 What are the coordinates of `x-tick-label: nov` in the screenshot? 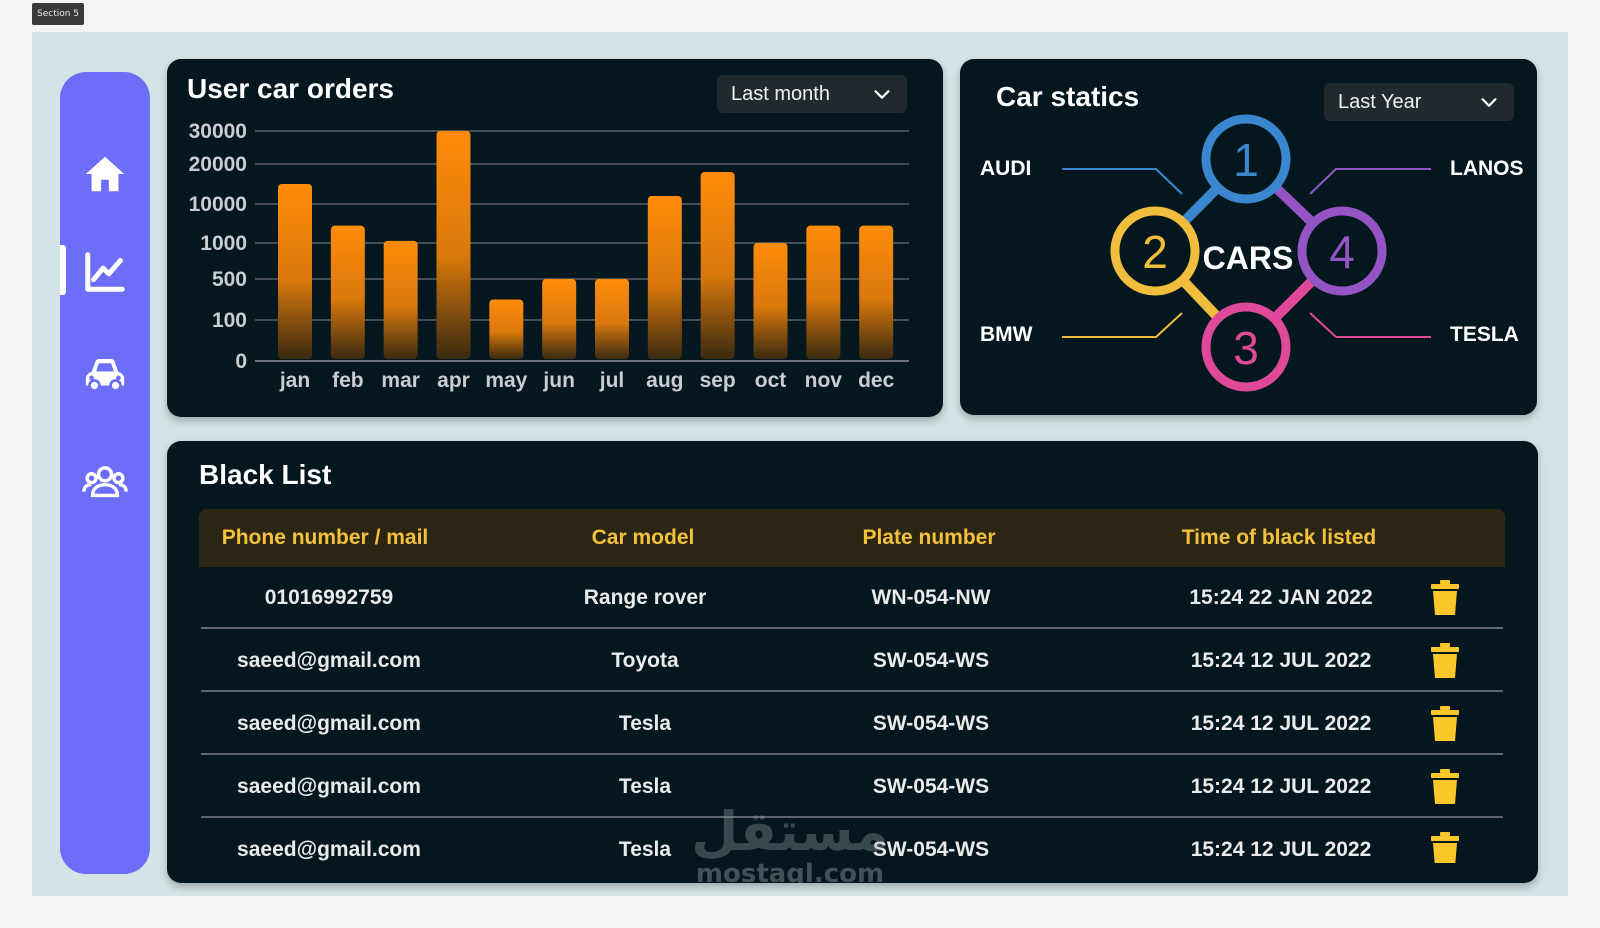 It's located at (824, 380).